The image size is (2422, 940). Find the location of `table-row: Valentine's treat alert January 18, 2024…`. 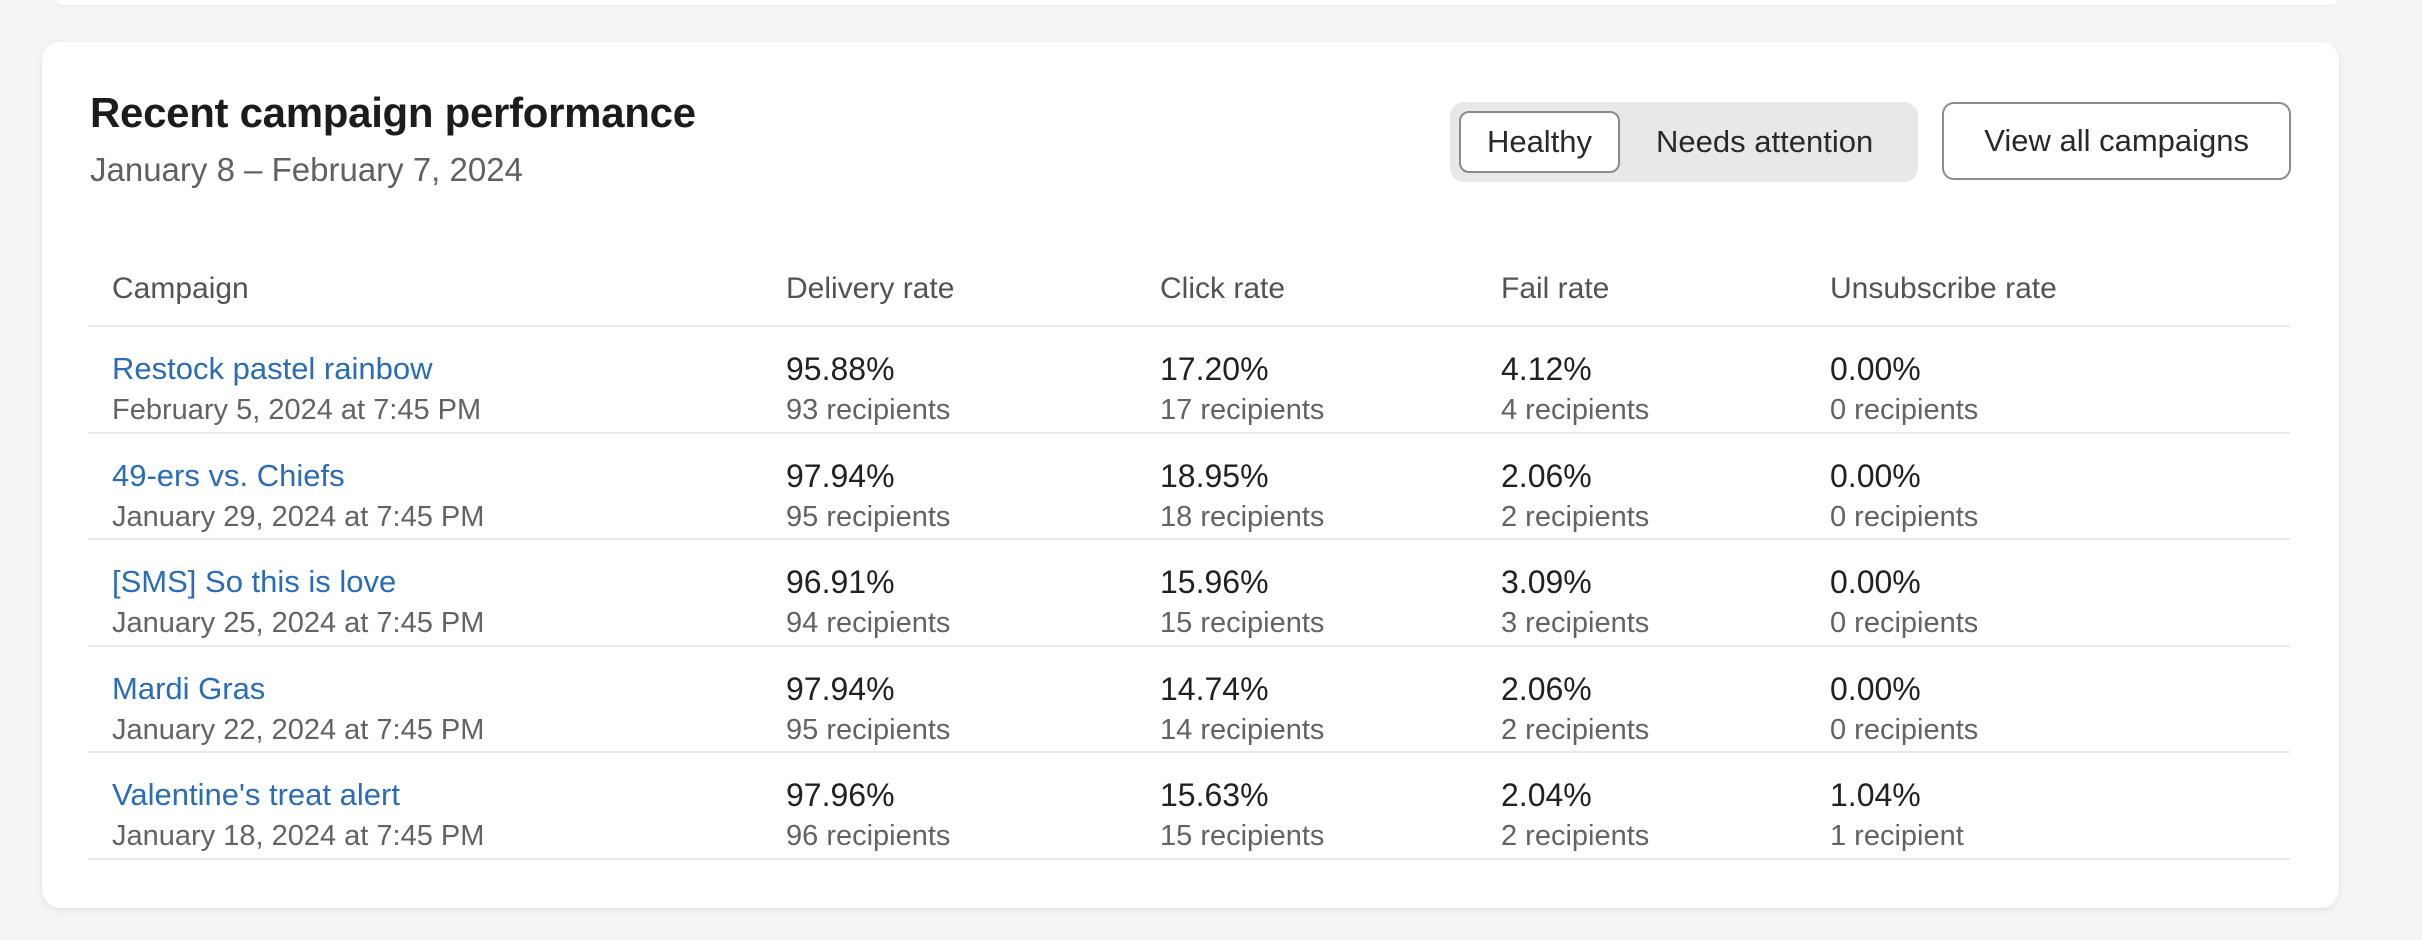

table-row: Valentine's treat alert January 18, 2024… is located at coordinates (1189, 806).